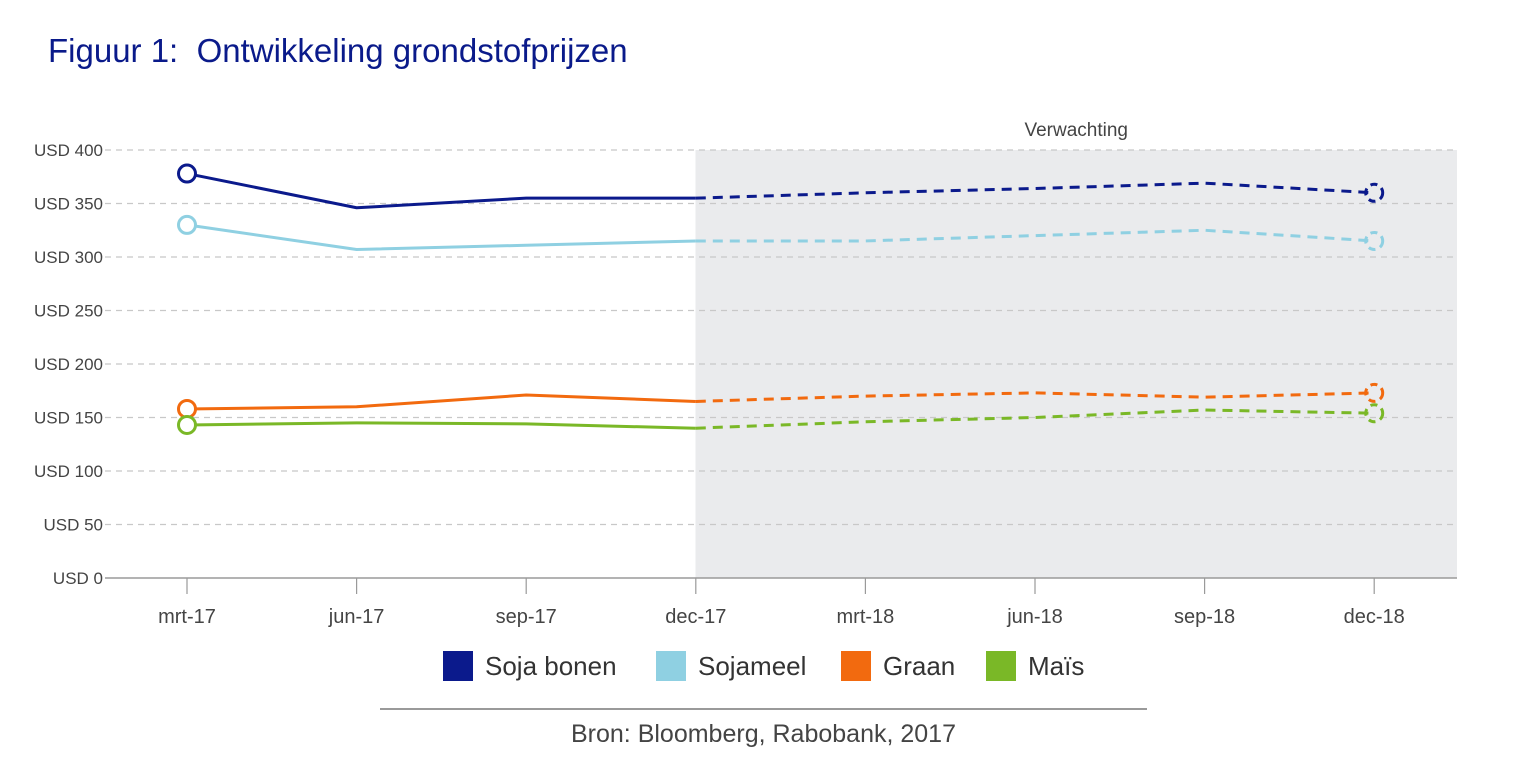 This screenshot has width=1527, height=767. Describe the element at coordinates (1204, 617) in the screenshot. I see `x-tick-label: sep-18` at that location.